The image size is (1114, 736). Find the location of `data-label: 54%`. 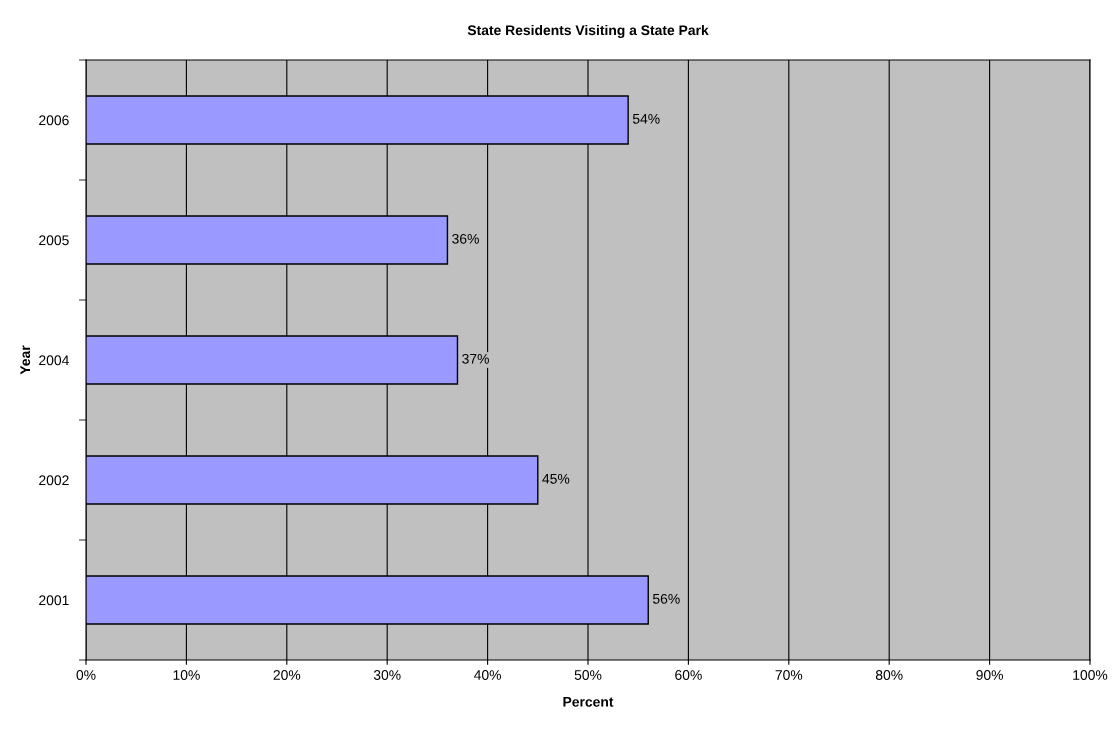

data-label: 54% is located at coordinates (646, 118).